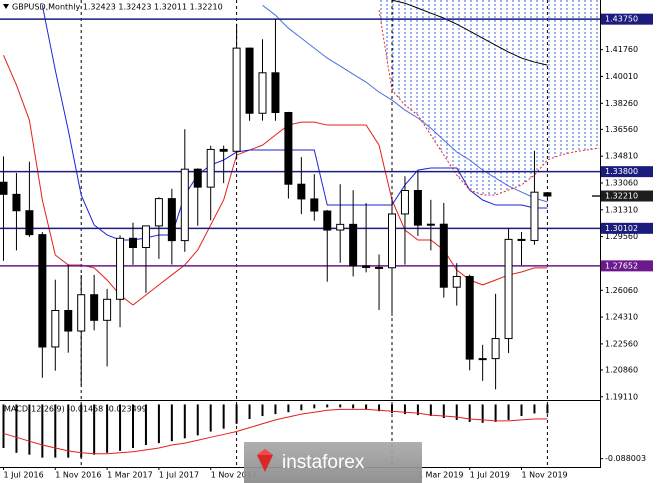  I want to click on indicator-line, so click(469, 33).